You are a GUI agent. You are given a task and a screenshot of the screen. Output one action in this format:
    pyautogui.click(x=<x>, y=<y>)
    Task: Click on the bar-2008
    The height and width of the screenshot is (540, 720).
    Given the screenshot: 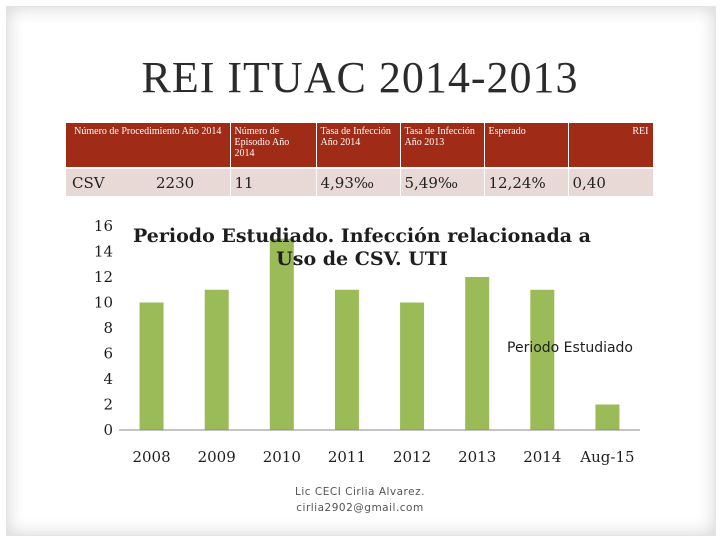 What is the action you would take?
    pyautogui.click(x=151, y=366)
    